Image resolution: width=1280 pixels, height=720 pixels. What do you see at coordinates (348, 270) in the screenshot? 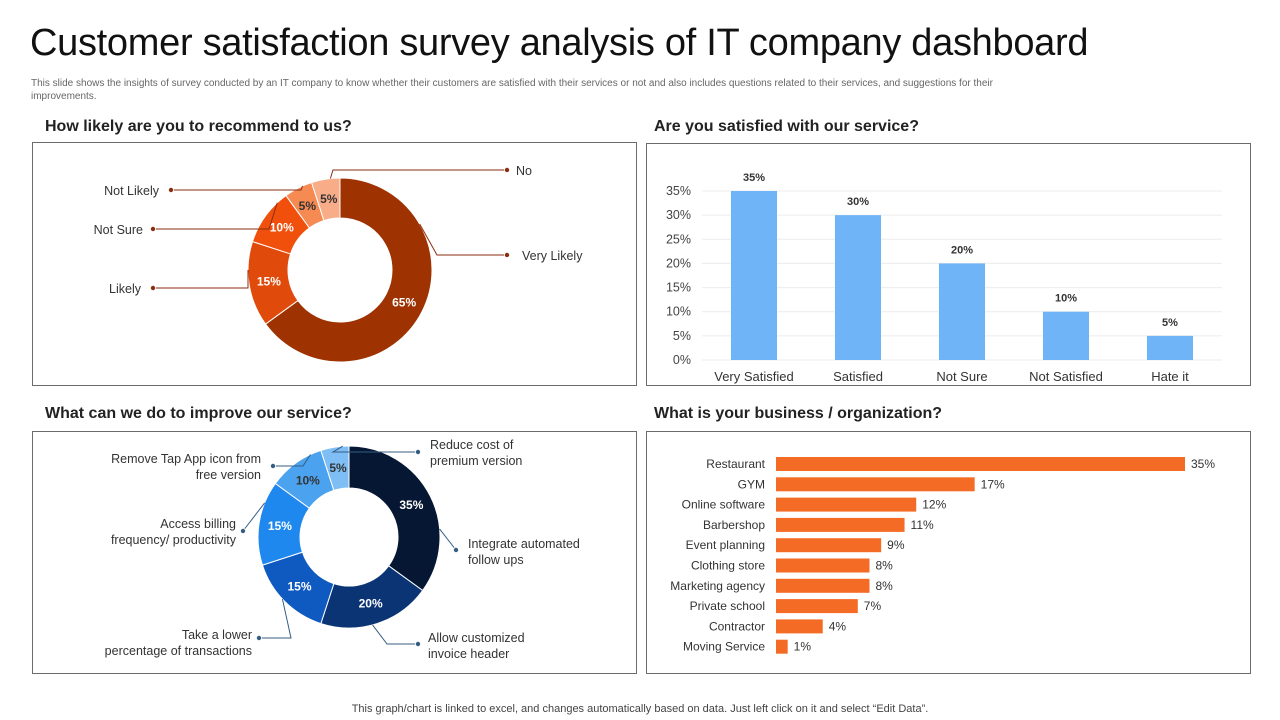
I see `slice-very-likely` at bounding box center [348, 270].